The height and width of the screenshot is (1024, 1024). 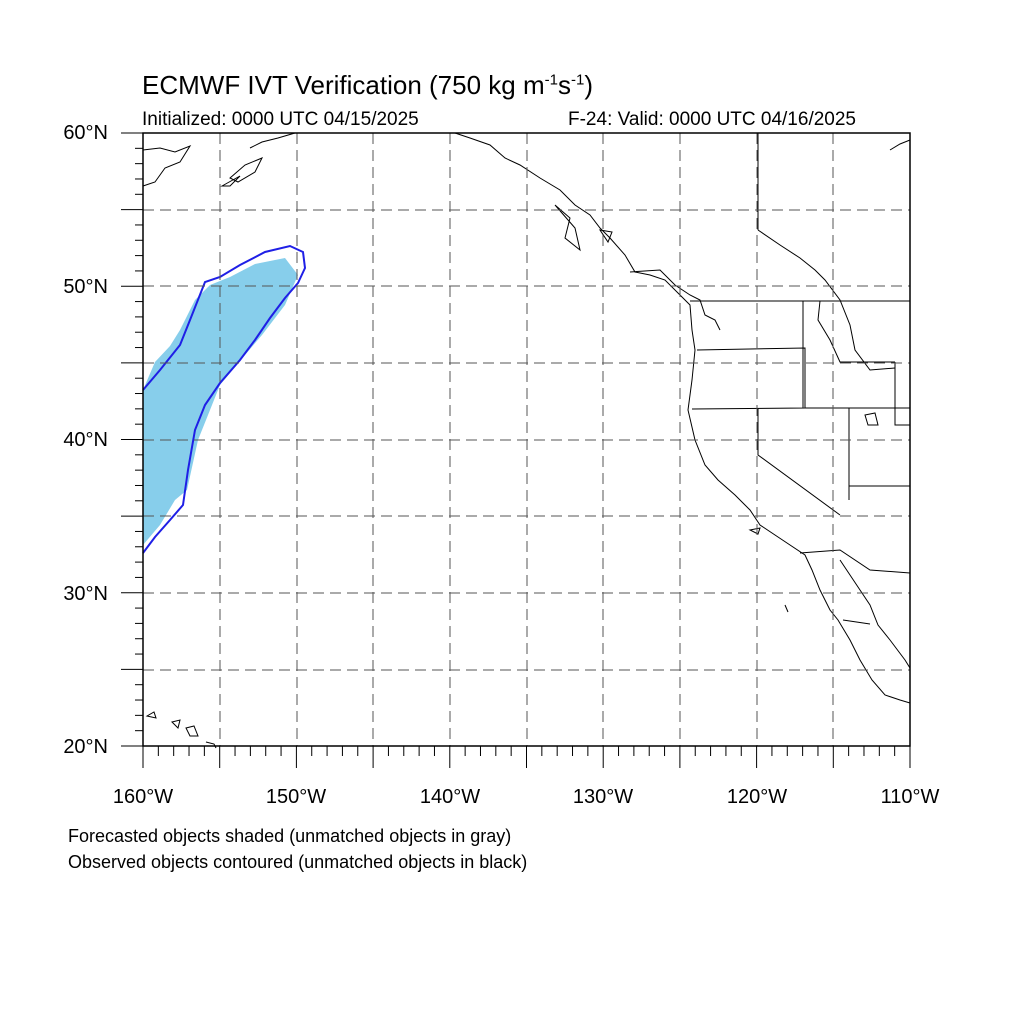 What do you see at coordinates (757, 797) in the screenshot?
I see `lon-label-120w: 120°W` at bounding box center [757, 797].